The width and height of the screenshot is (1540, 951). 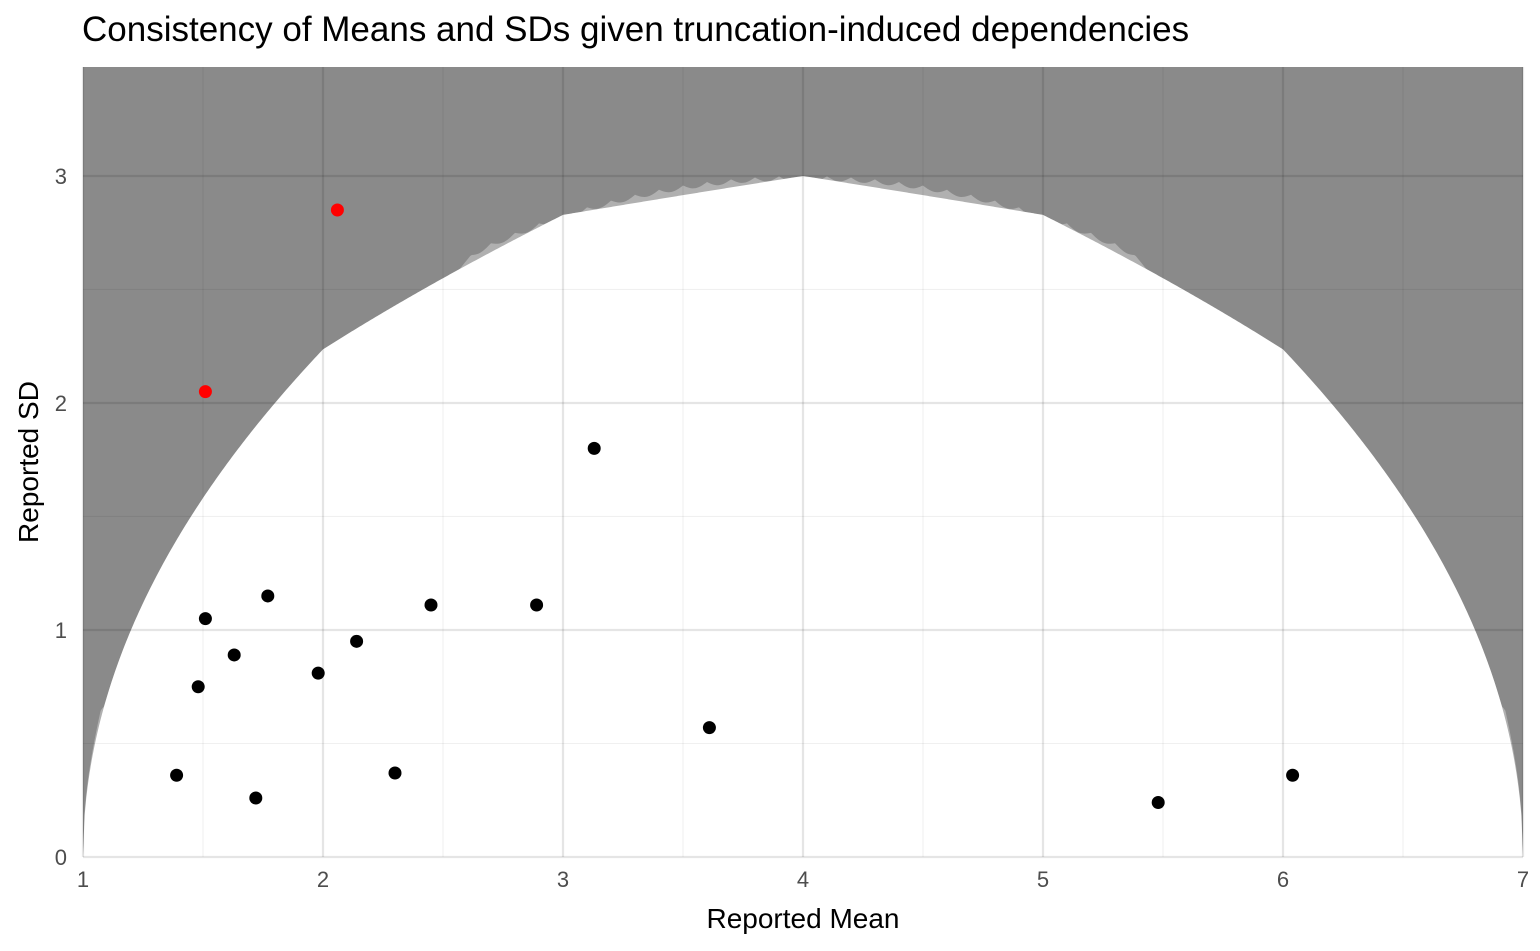 What do you see at coordinates (1523, 879) in the screenshot?
I see `x-tick-label: 7` at bounding box center [1523, 879].